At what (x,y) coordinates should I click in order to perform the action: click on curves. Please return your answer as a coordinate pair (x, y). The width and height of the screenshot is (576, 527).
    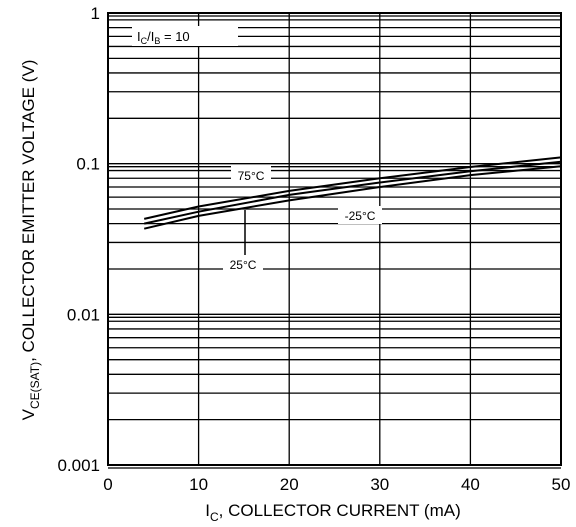
    Looking at the image, I should click on (352, 193).